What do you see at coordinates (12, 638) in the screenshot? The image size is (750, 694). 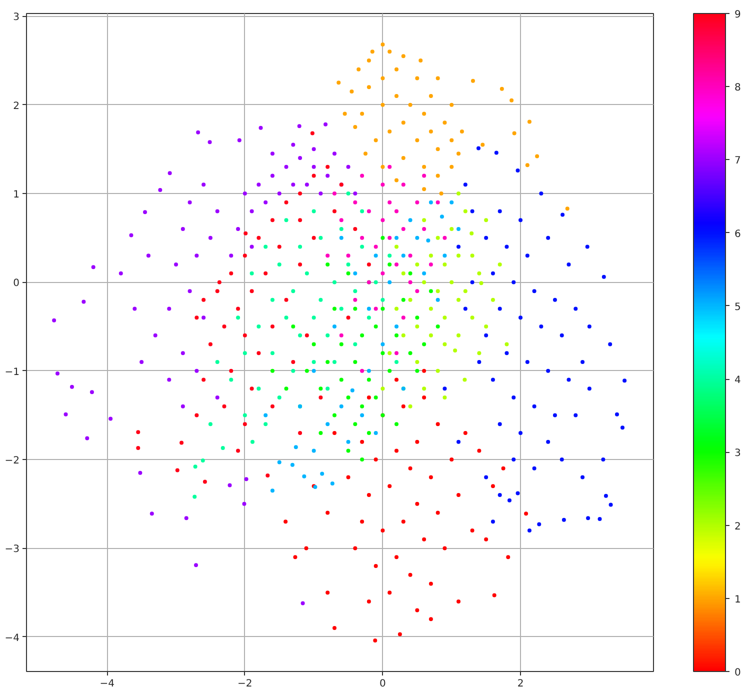 I see `y-tick-label: −4` at bounding box center [12, 638].